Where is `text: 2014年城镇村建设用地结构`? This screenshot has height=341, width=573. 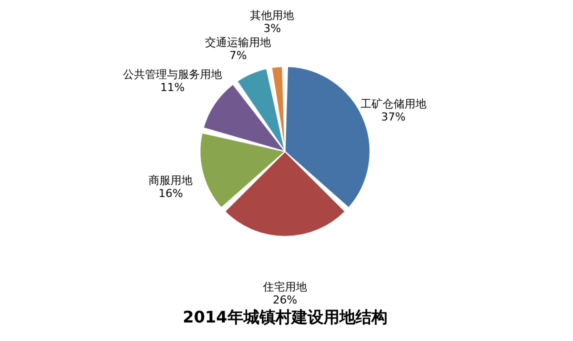 text: 2014年城镇村建设用地结构 is located at coordinates (285, 317).